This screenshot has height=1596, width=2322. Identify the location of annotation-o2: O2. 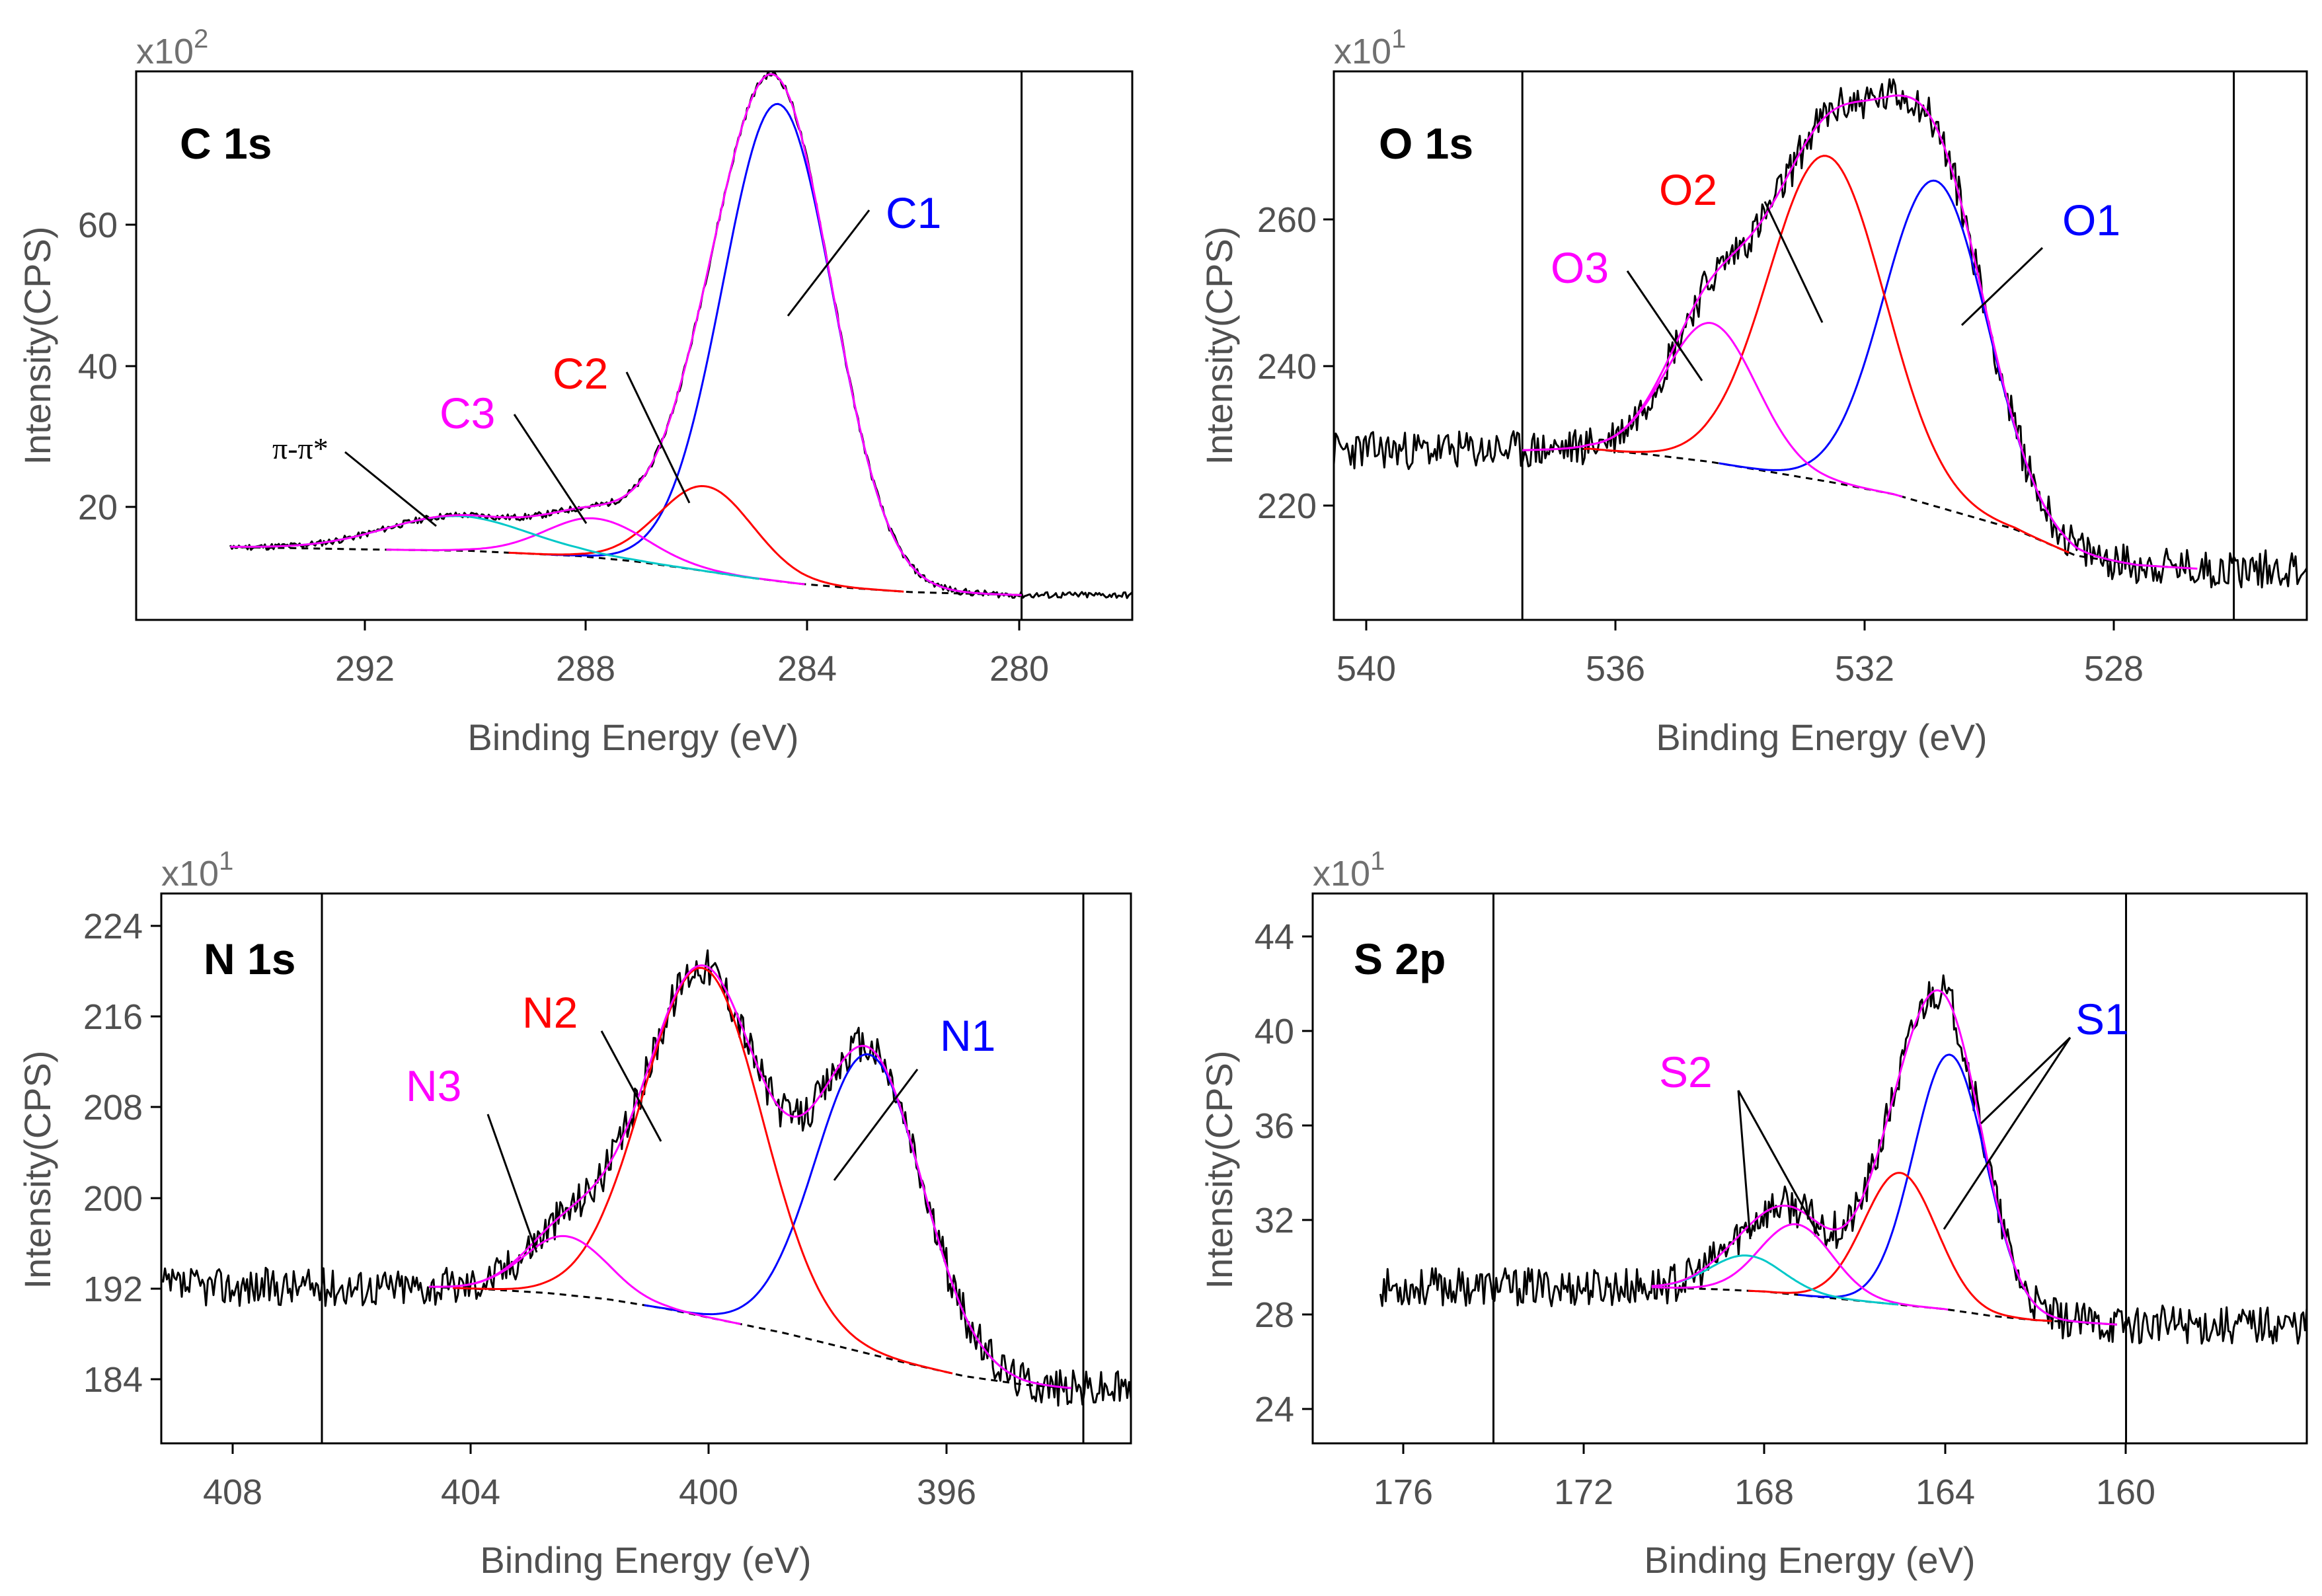
(1741, 244).